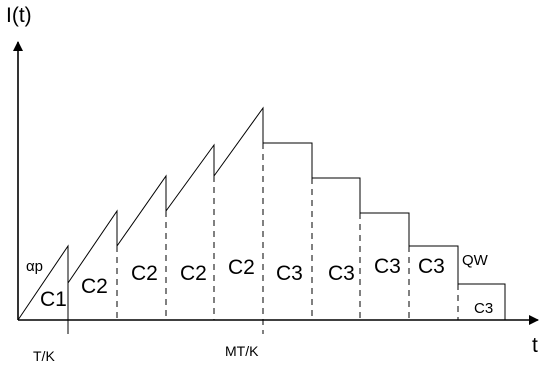  What do you see at coordinates (19, 15) in the screenshot?
I see `y-axis-label: I(t)` at bounding box center [19, 15].